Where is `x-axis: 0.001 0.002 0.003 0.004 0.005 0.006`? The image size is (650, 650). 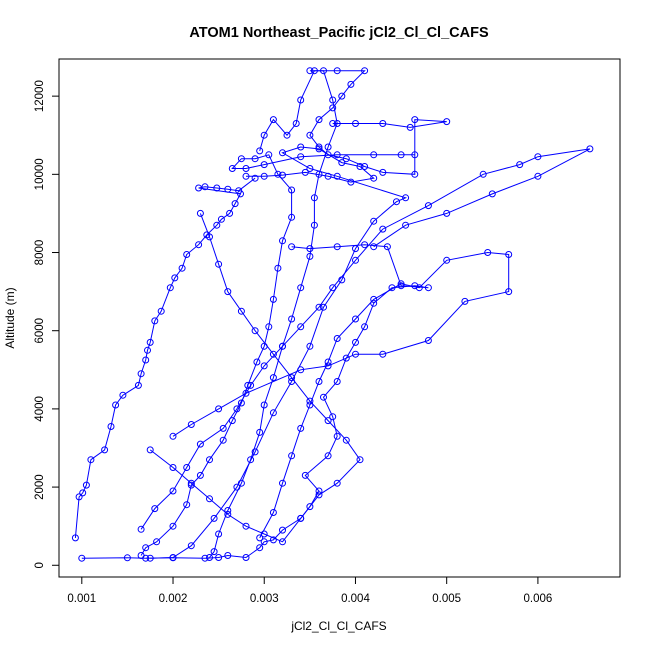
x-axis: 0.001 0.002 0.003 0.004 0.005 0.006 is located at coordinates (309, 590).